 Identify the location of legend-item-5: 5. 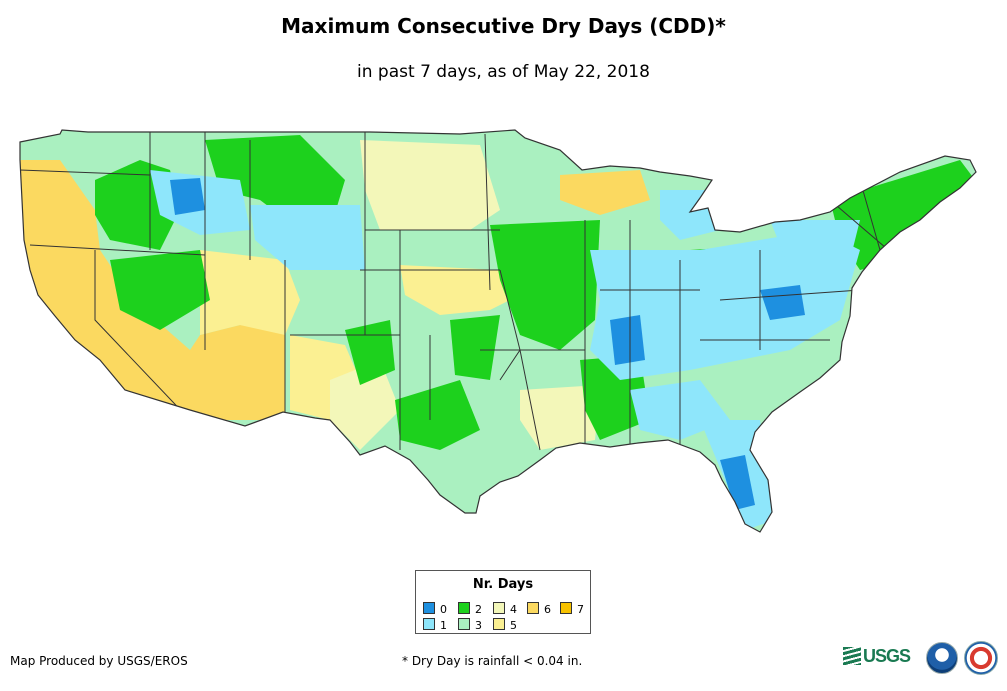
(505, 625).